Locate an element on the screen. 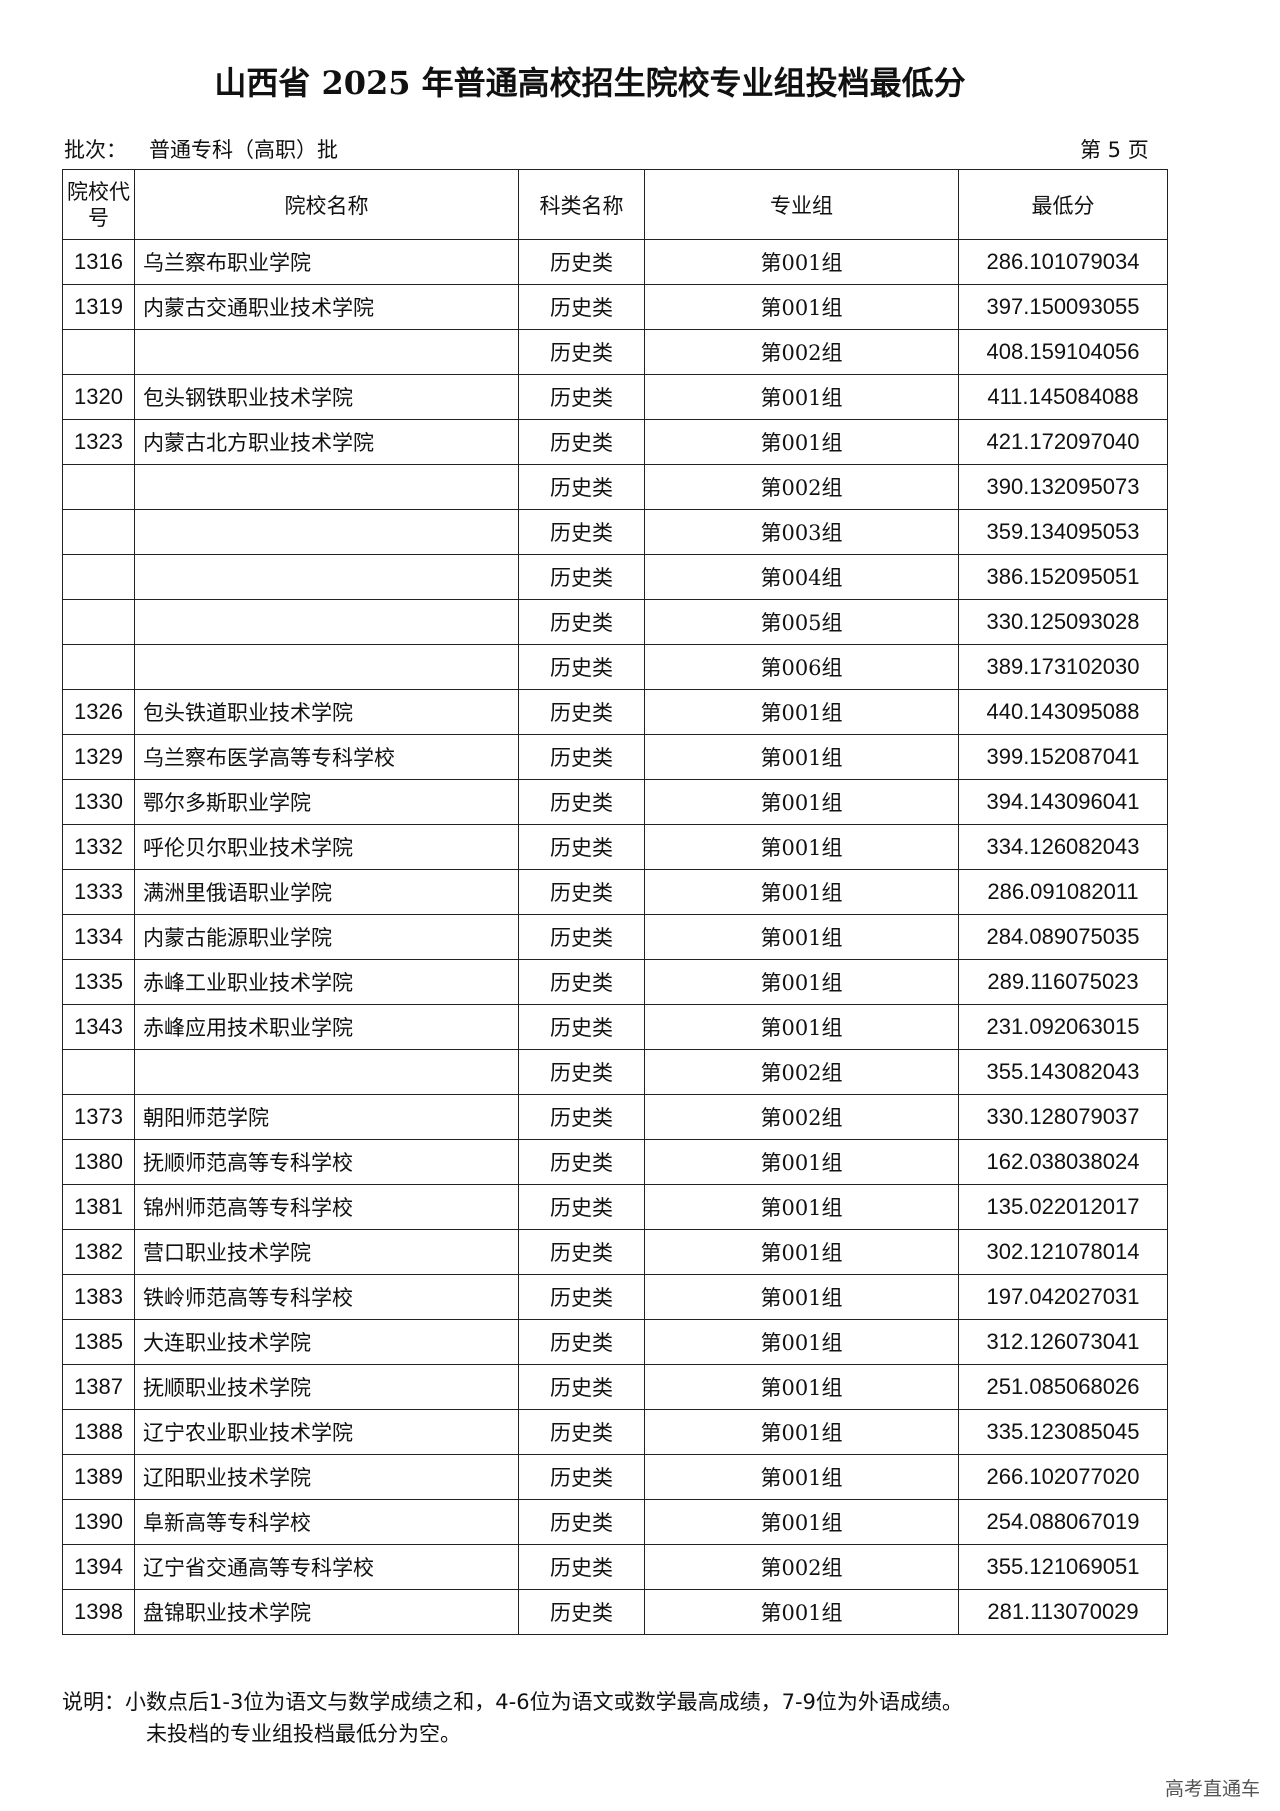  table-row: 1316 乌兰察布职业学院 历史类 第001组 286.101079034 is located at coordinates (615, 262).